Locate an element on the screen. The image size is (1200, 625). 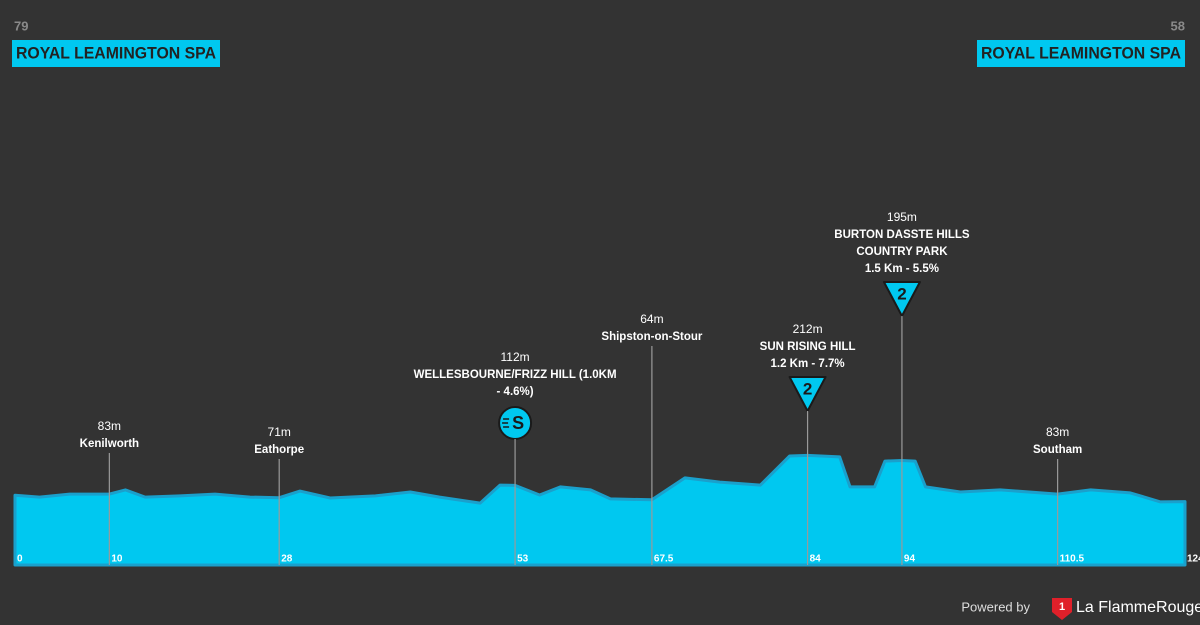
marker-label: - 4.6%) is located at coordinates (515, 392).